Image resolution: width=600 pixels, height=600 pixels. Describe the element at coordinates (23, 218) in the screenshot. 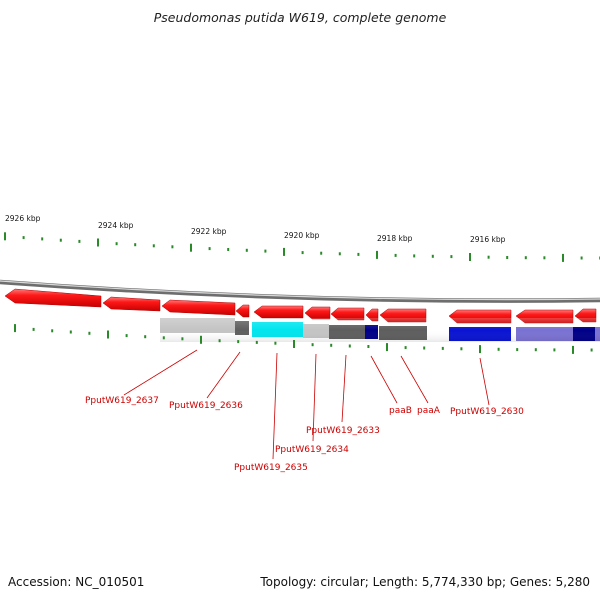

I see `scale-label: 2926 kbp` at that location.